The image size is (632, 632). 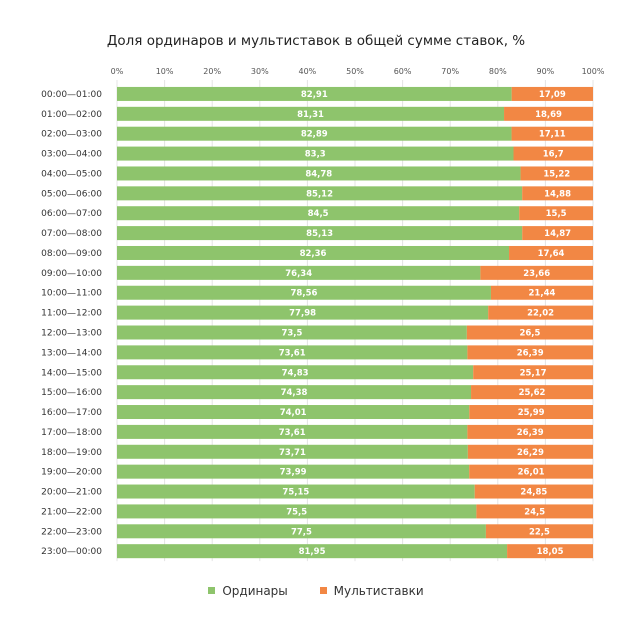 I want to click on x-tick-label: 0%, so click(x=117, y=71).